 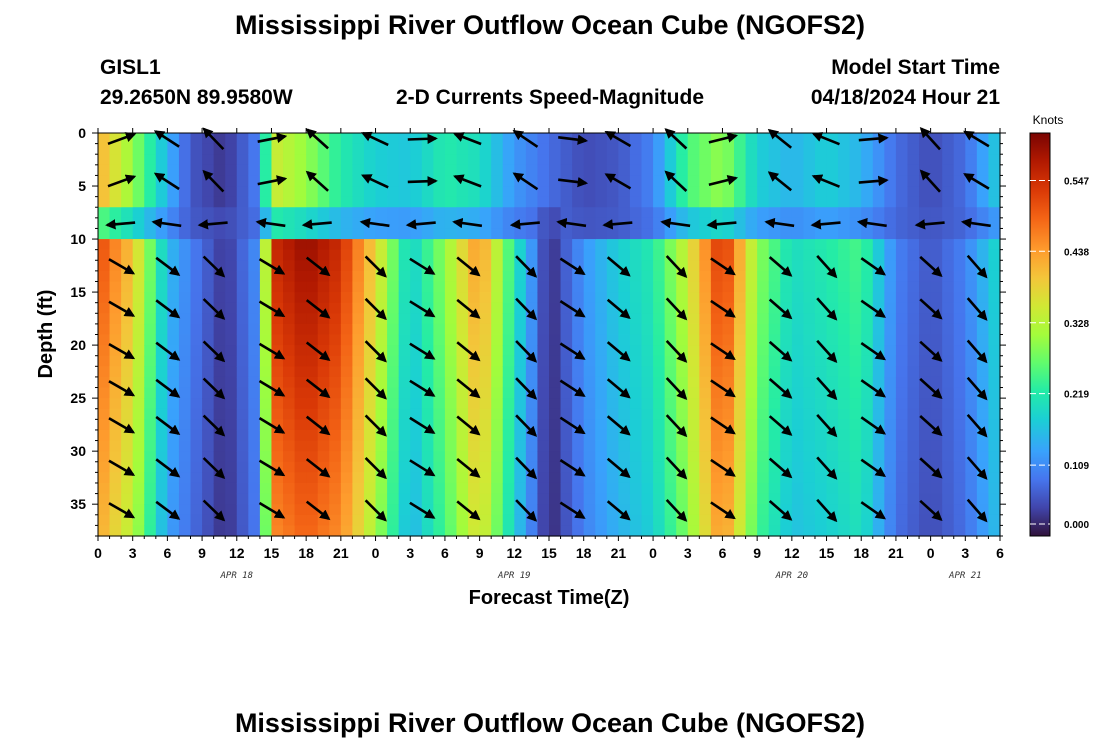 What do you see at coordinates (723, 553) in the screenshot?
I see `x-tick-label: 6` at bounding box center [723, 553].